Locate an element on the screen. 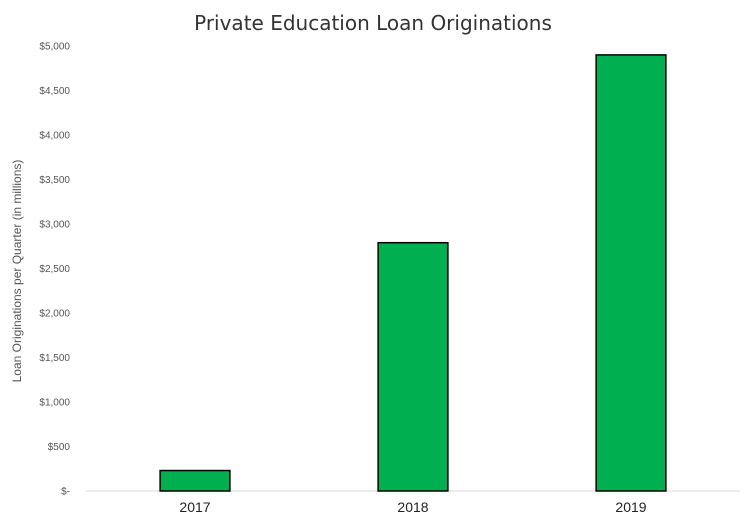  bar-2019 is located at coordinates (631, 273).